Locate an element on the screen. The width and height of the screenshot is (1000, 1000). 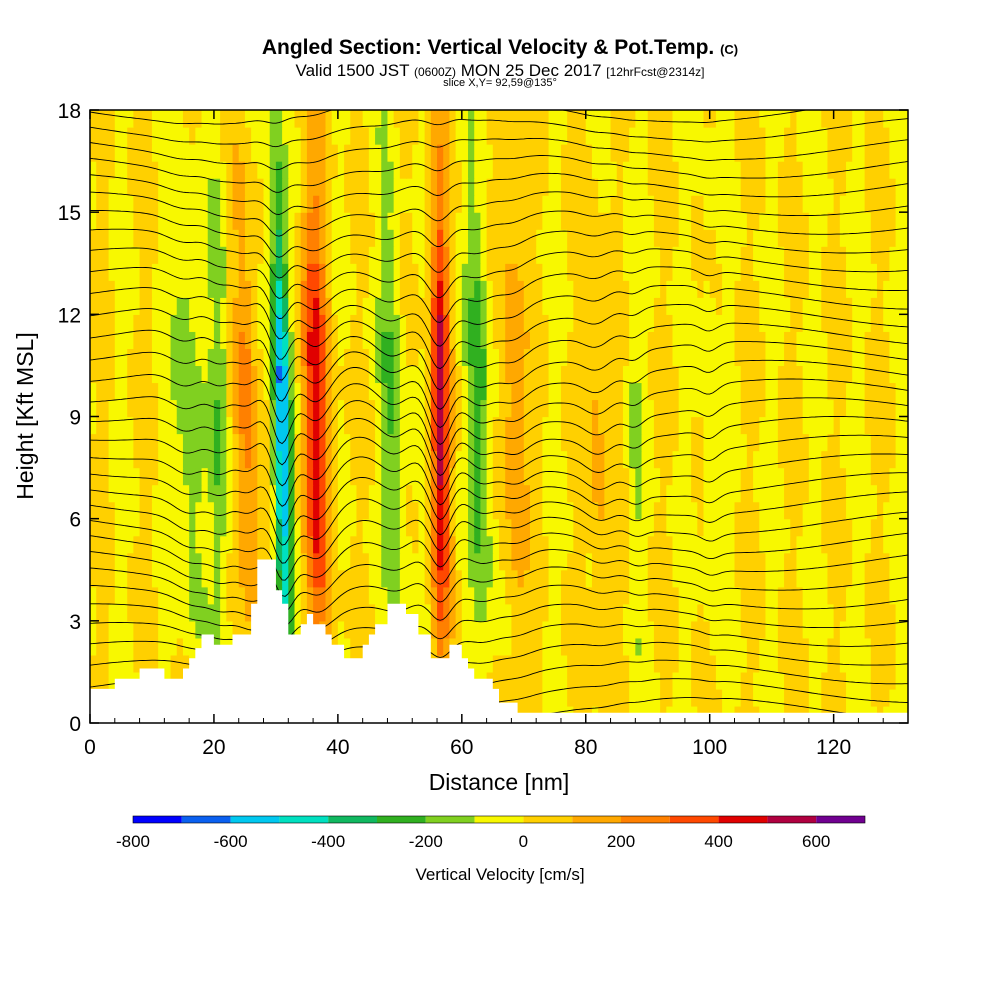
colorbar-swatch is located at coordinates (596, 819).